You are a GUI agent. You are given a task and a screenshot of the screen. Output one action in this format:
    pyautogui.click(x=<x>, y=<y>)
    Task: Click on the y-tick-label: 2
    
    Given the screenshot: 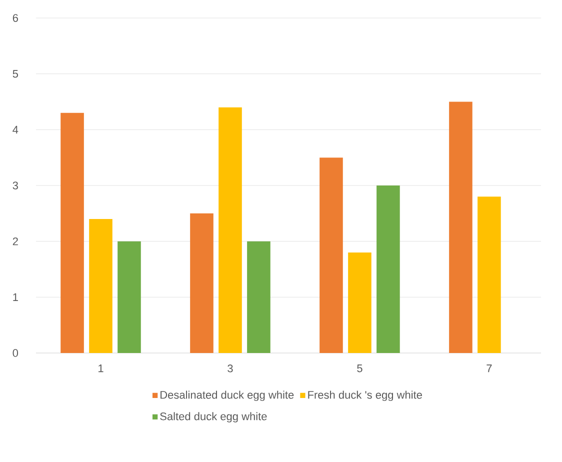 What is the action you would take?
    pyautogui.click(x=15, y=241)
    